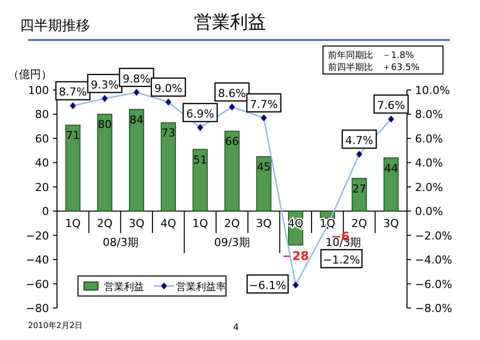  What do you see at coordinates (429, 163) in the screenshot?
I see `y2-tick-label: 4.0%` at bounding box center [429, 163].